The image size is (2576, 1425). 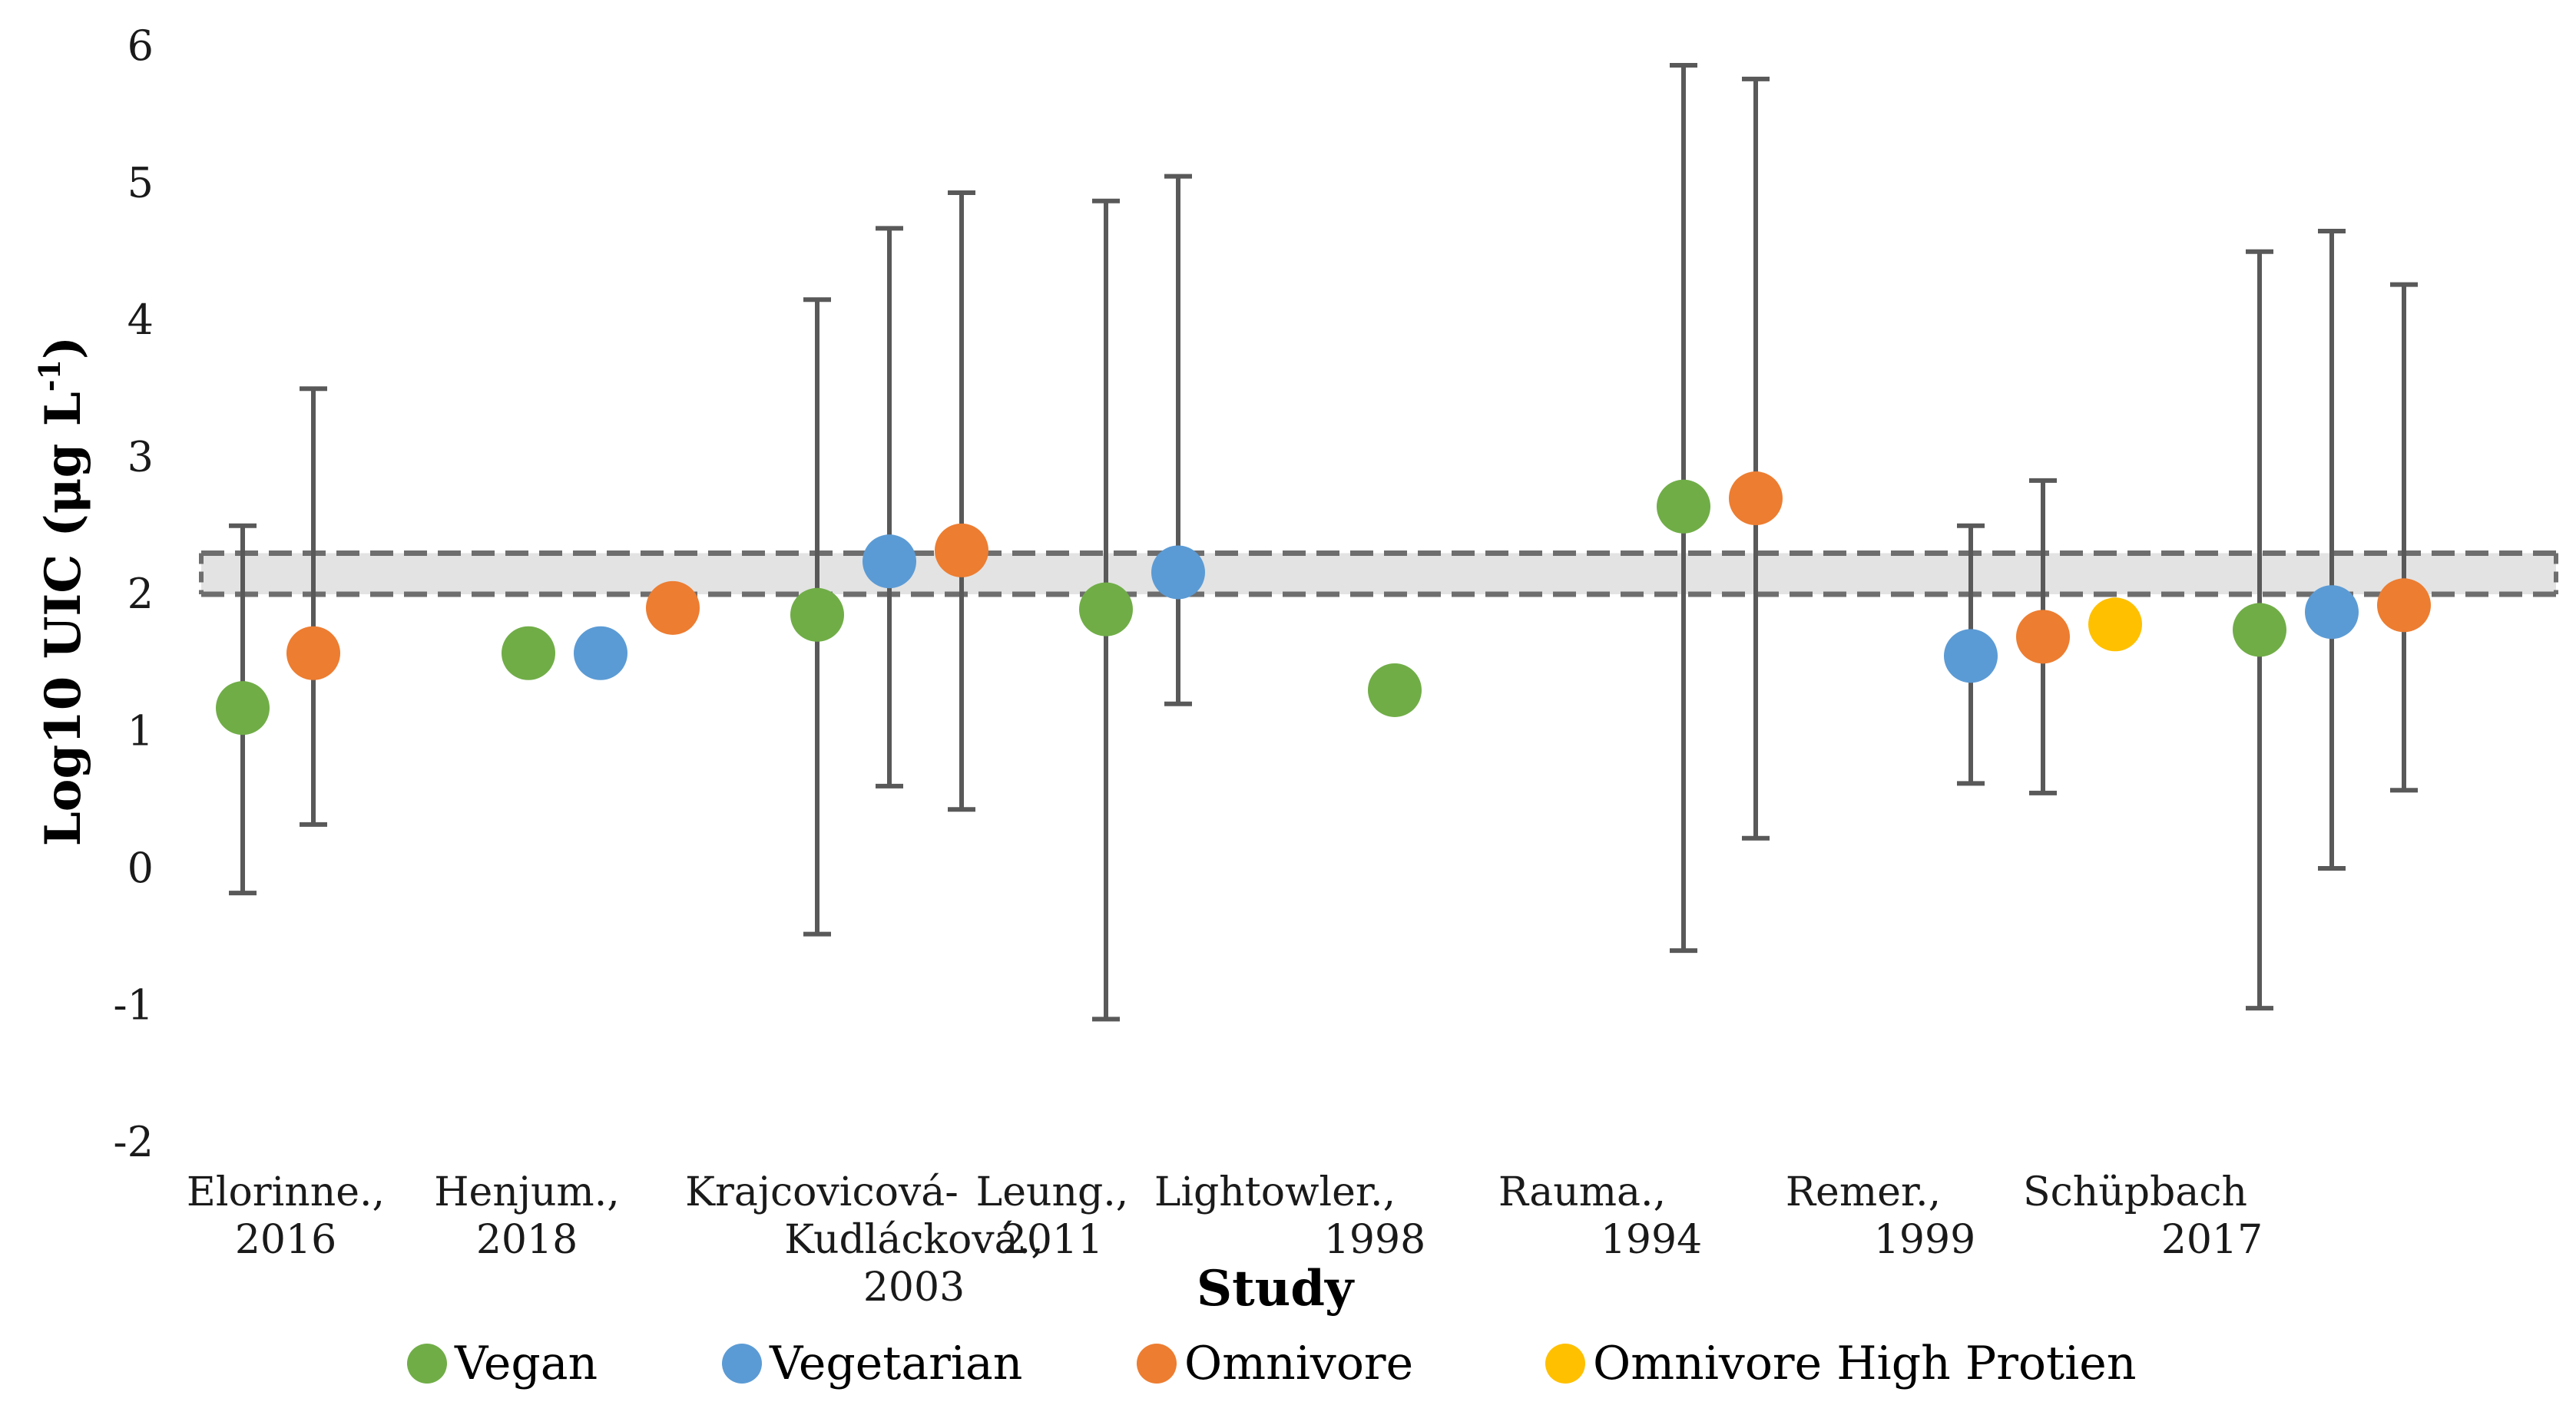 I want to click on legend-item: Omnivore, so click(x=1275, y=1363).